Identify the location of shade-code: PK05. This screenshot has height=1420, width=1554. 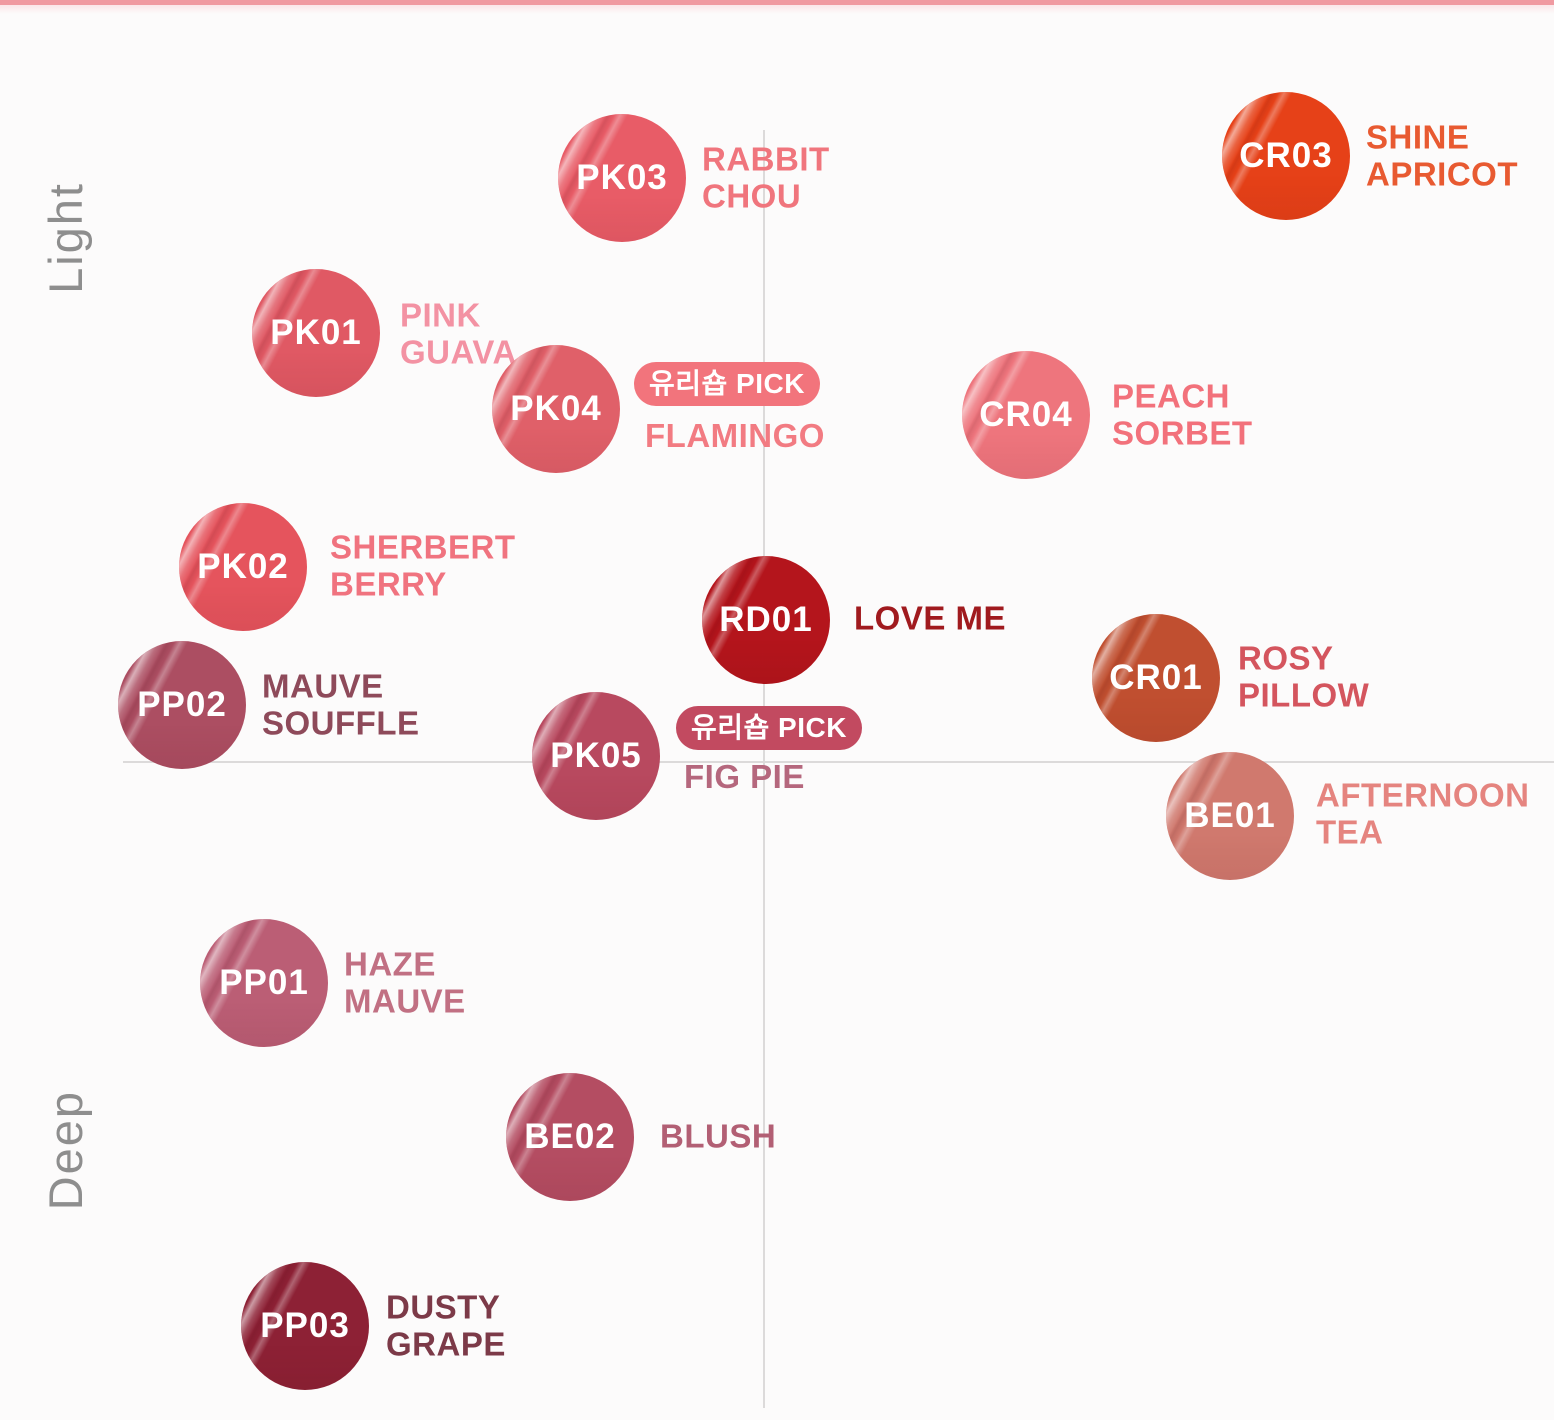
(596, 755).